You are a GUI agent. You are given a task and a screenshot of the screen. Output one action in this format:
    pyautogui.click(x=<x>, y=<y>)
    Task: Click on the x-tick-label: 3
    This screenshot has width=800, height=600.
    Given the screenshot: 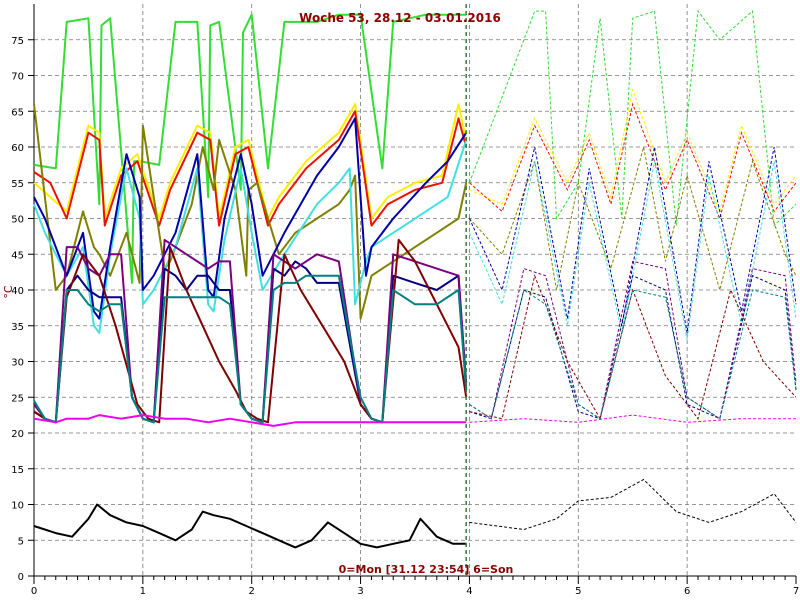 What is the action you would take?
    pyautogui.click(x=360, y=591)
    